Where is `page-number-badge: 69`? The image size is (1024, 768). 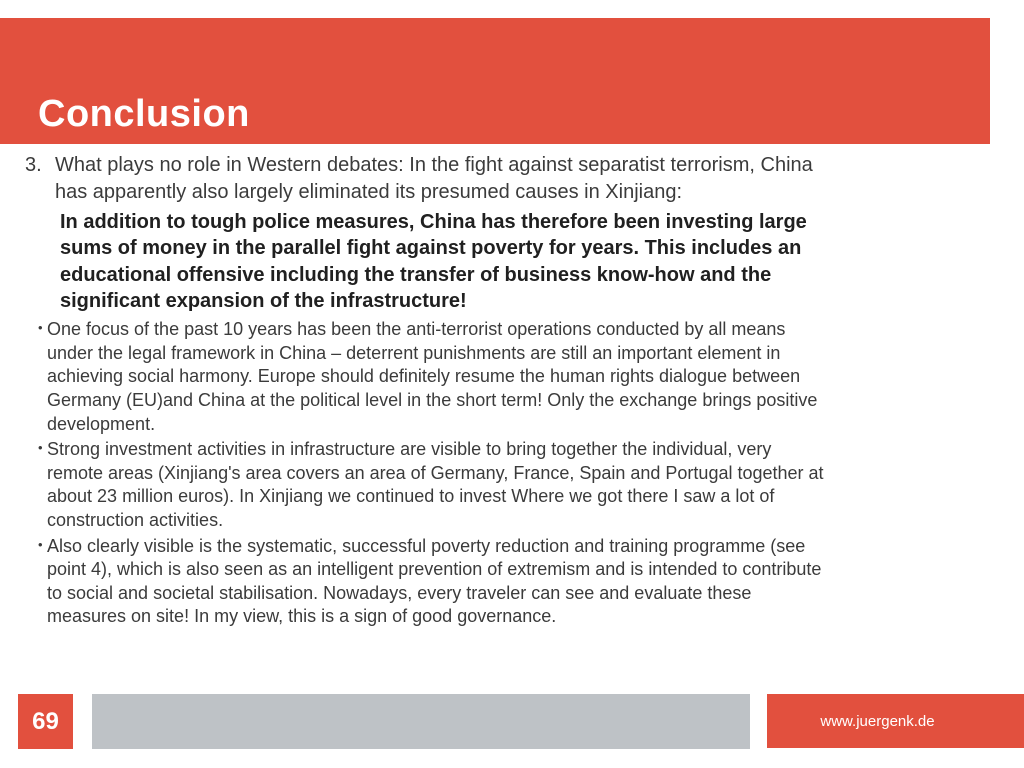
page-number-badge: 69 is located at coordinates (45, 721).